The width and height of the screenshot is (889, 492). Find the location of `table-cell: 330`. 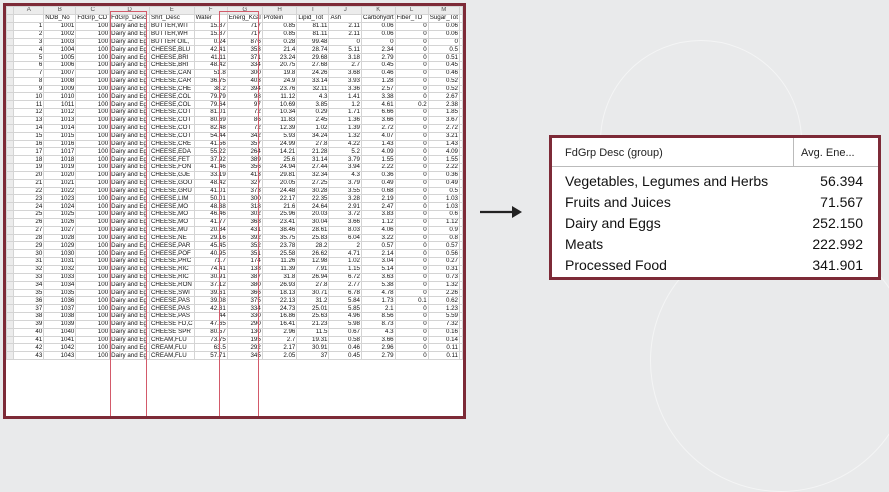

table-cell: 330 is located at coordinates (244, 316).